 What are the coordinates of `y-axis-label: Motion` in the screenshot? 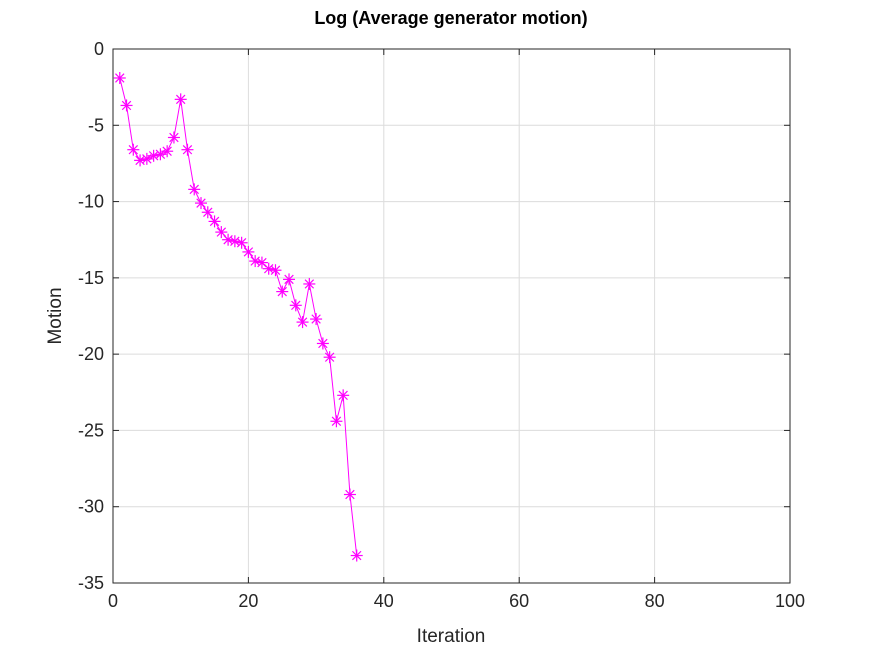 It's located at (55, 315).